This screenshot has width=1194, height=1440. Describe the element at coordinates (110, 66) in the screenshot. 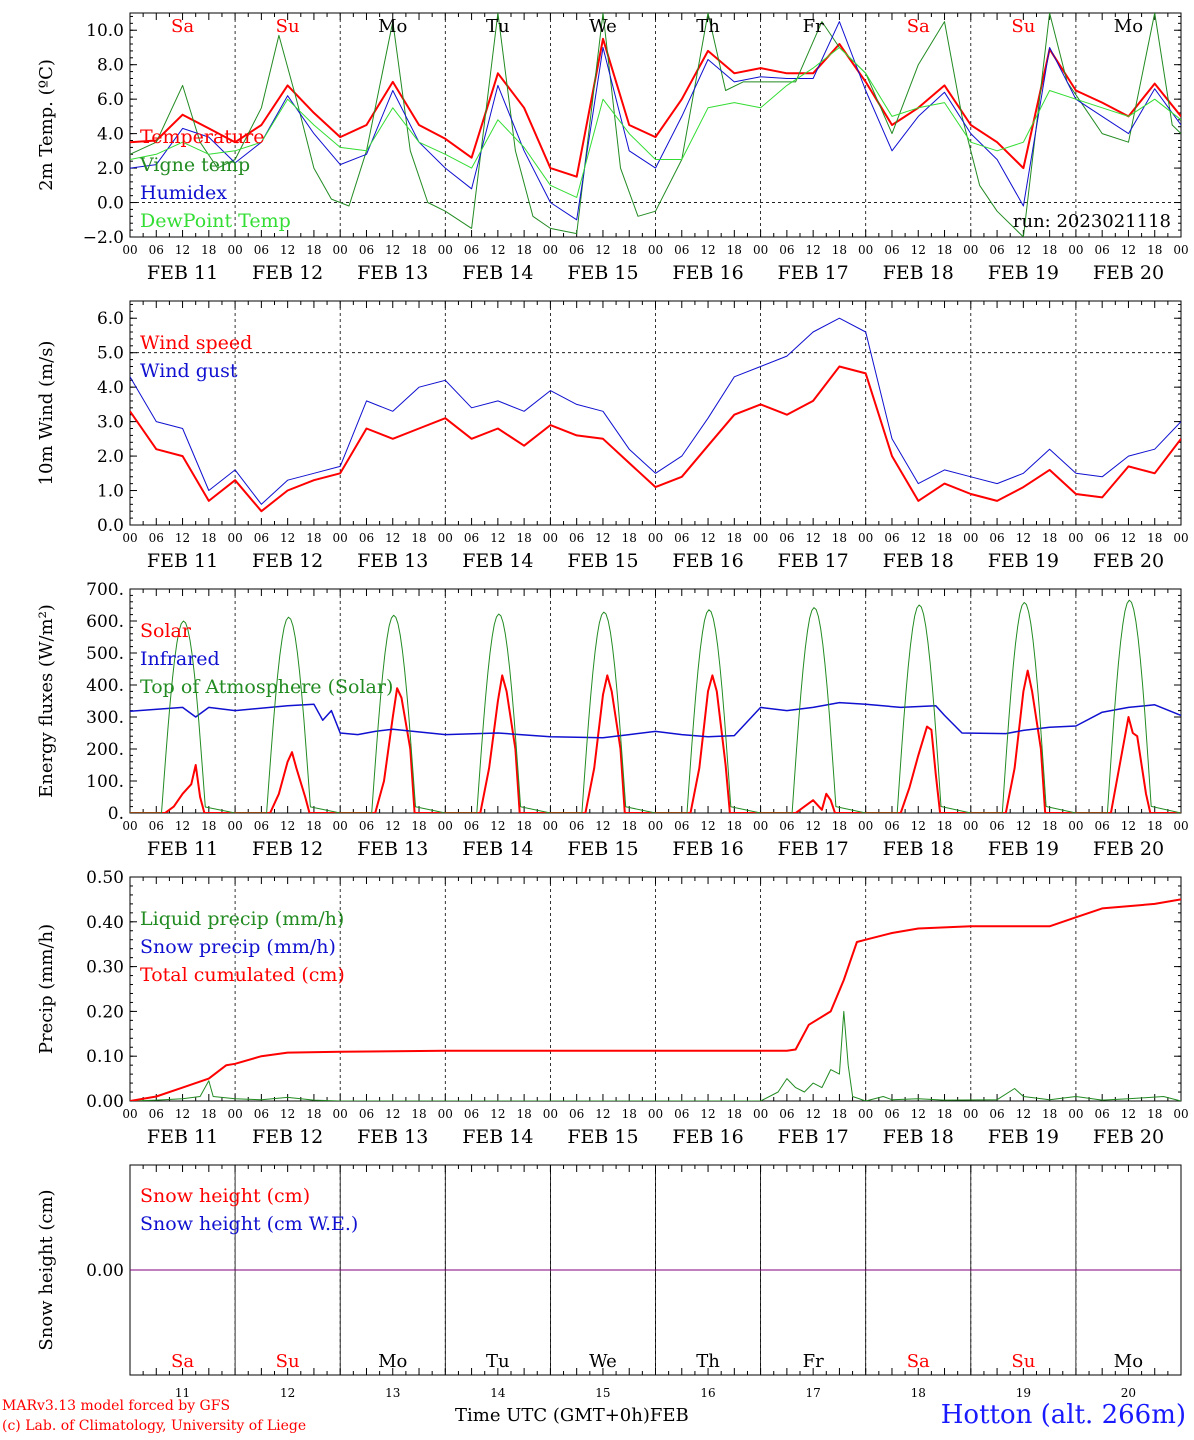

I see `y-tick-label: 8.0` at that location.